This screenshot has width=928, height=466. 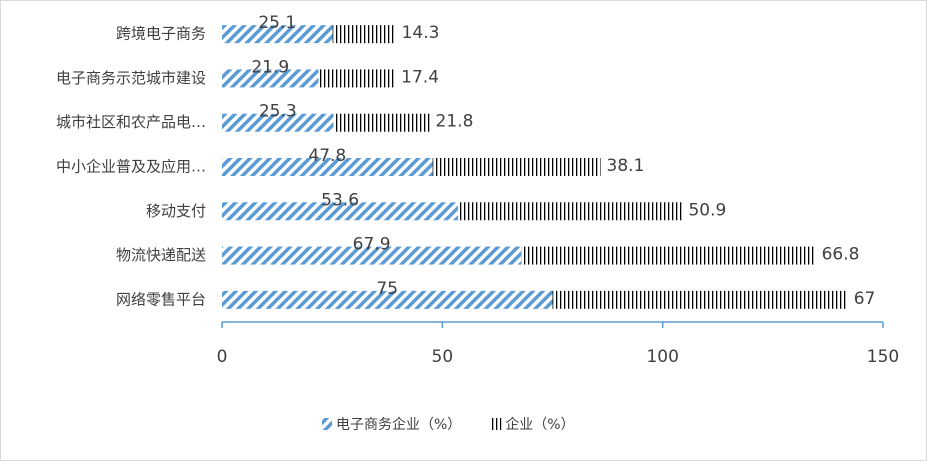 I want to click on value-label: 67, so click(x=865, y=299).